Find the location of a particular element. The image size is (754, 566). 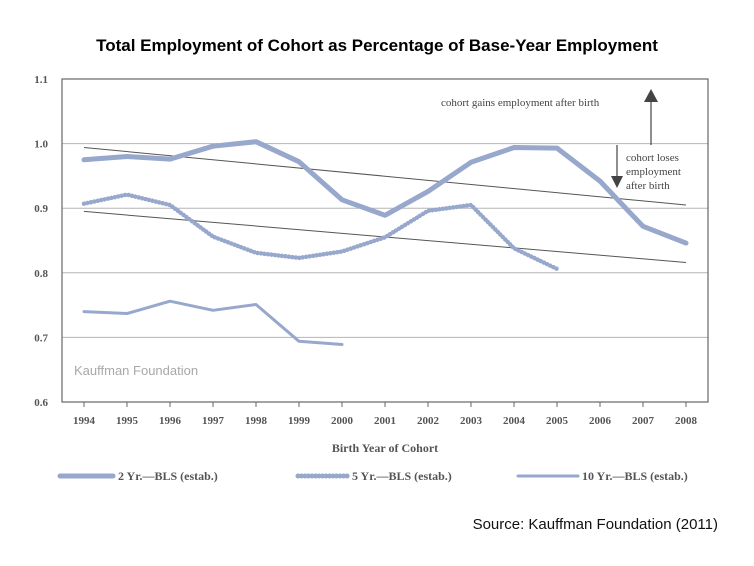

watermark: Kauffman Foundation is located at coordinates (136, 370).